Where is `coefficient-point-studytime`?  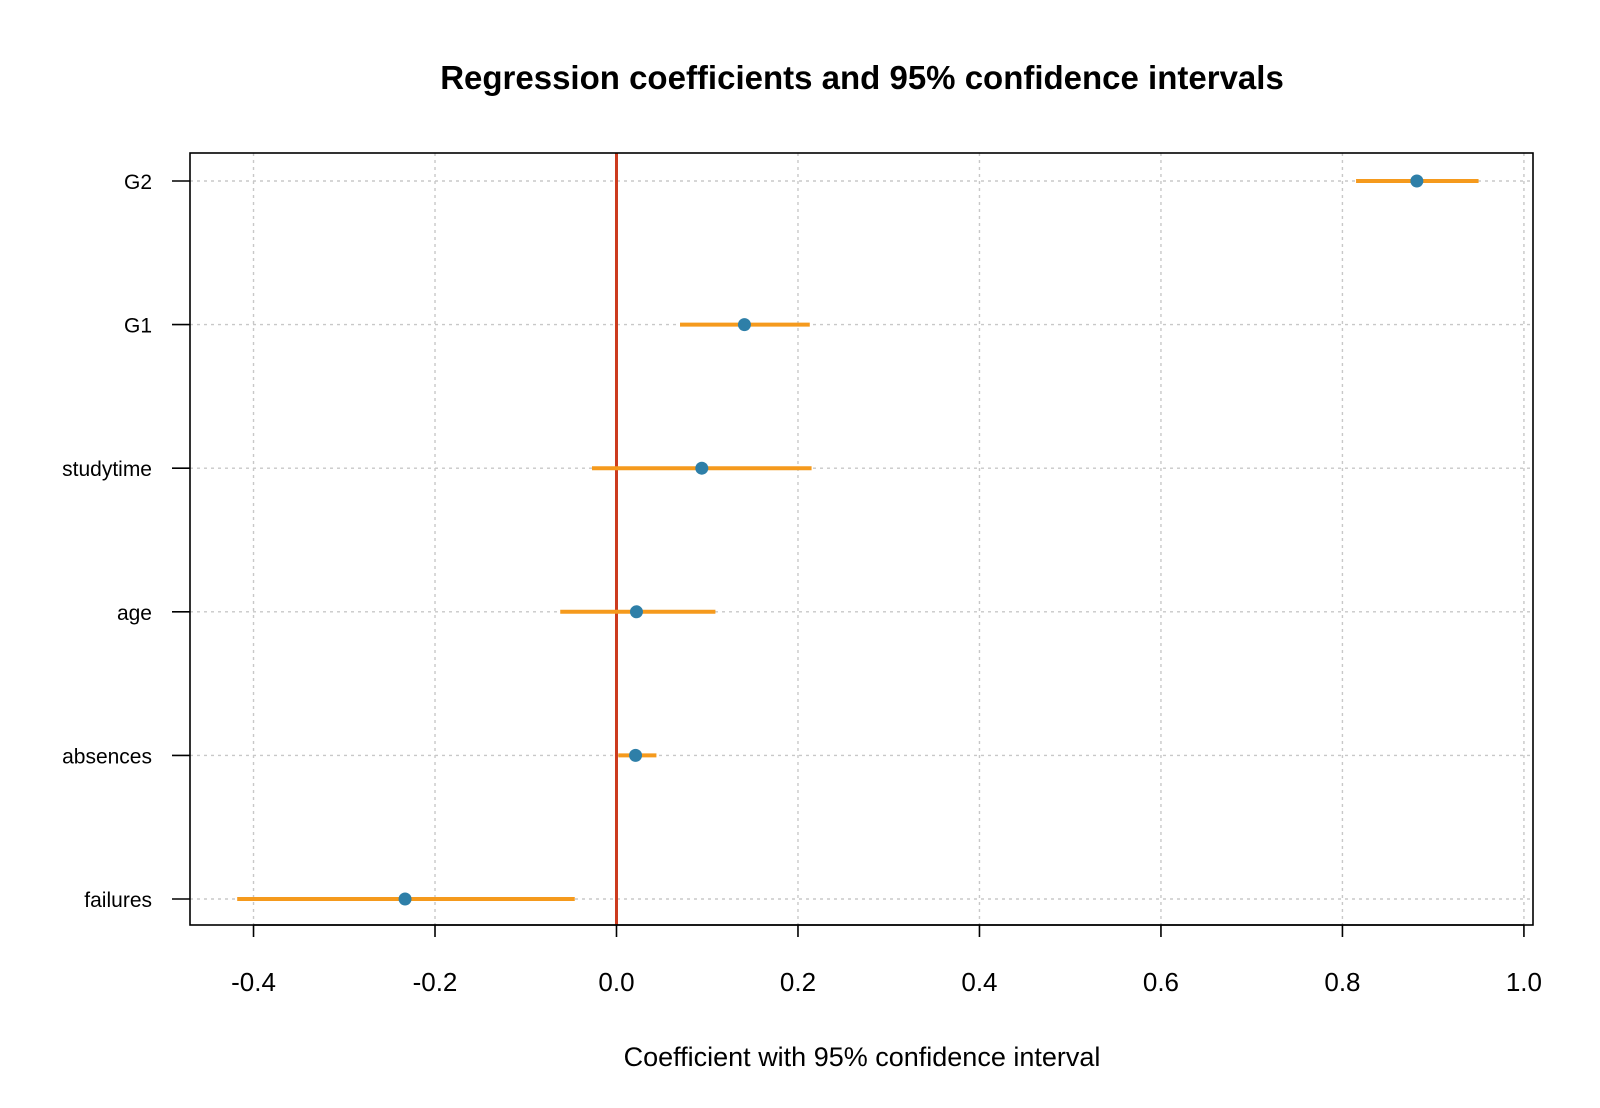
coefficient-point-studytime is located at coordinates (702, 468).